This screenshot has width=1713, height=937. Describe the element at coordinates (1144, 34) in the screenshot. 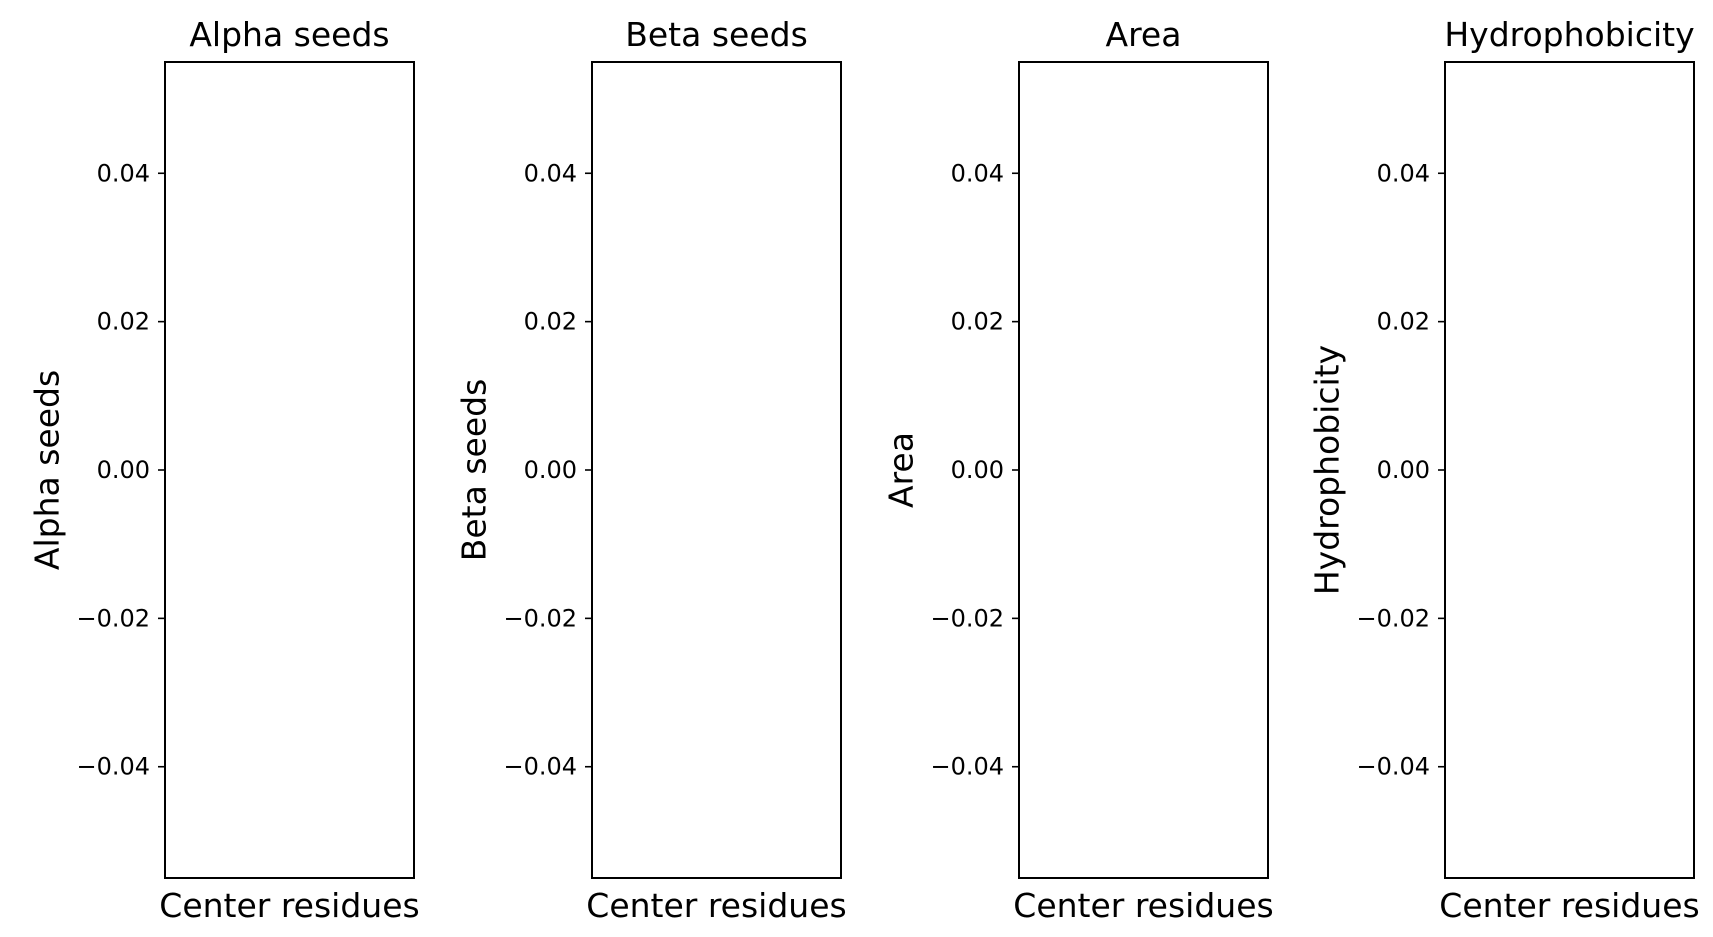

I see `panel-title: Area` at that location.